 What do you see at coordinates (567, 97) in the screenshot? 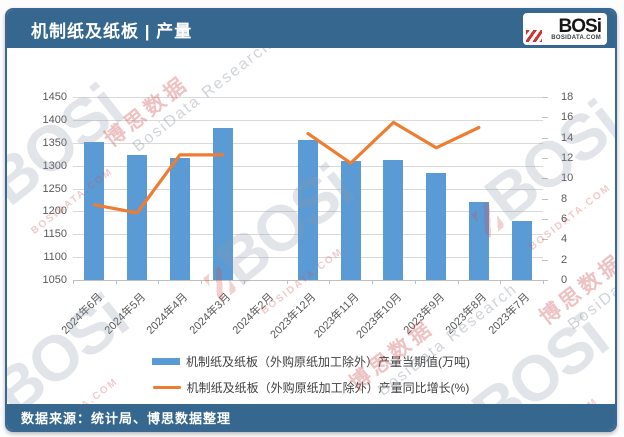
I see `right-axis-tick-label: 18` at bounding box center [567, 97].